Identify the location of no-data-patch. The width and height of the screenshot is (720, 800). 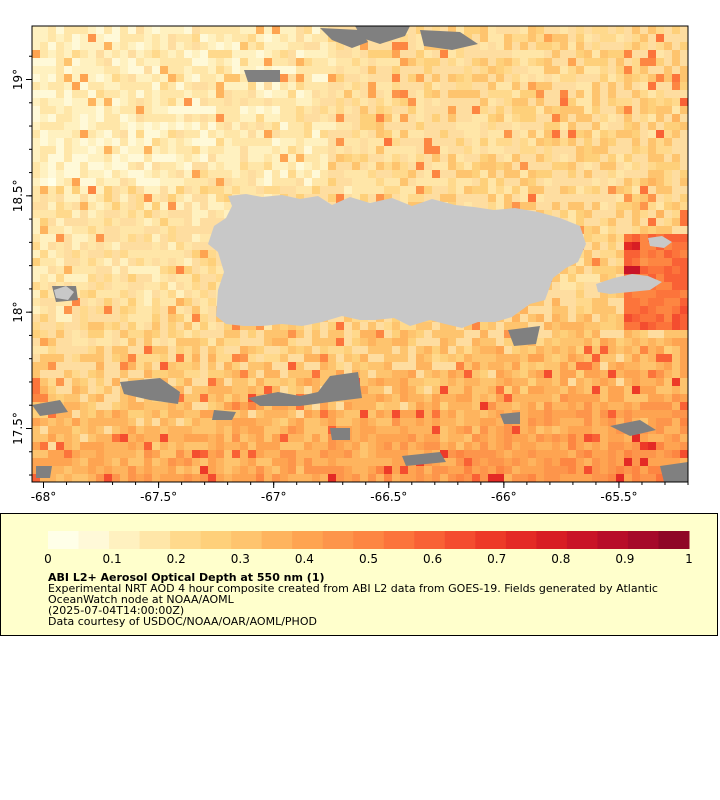
(344, 38).